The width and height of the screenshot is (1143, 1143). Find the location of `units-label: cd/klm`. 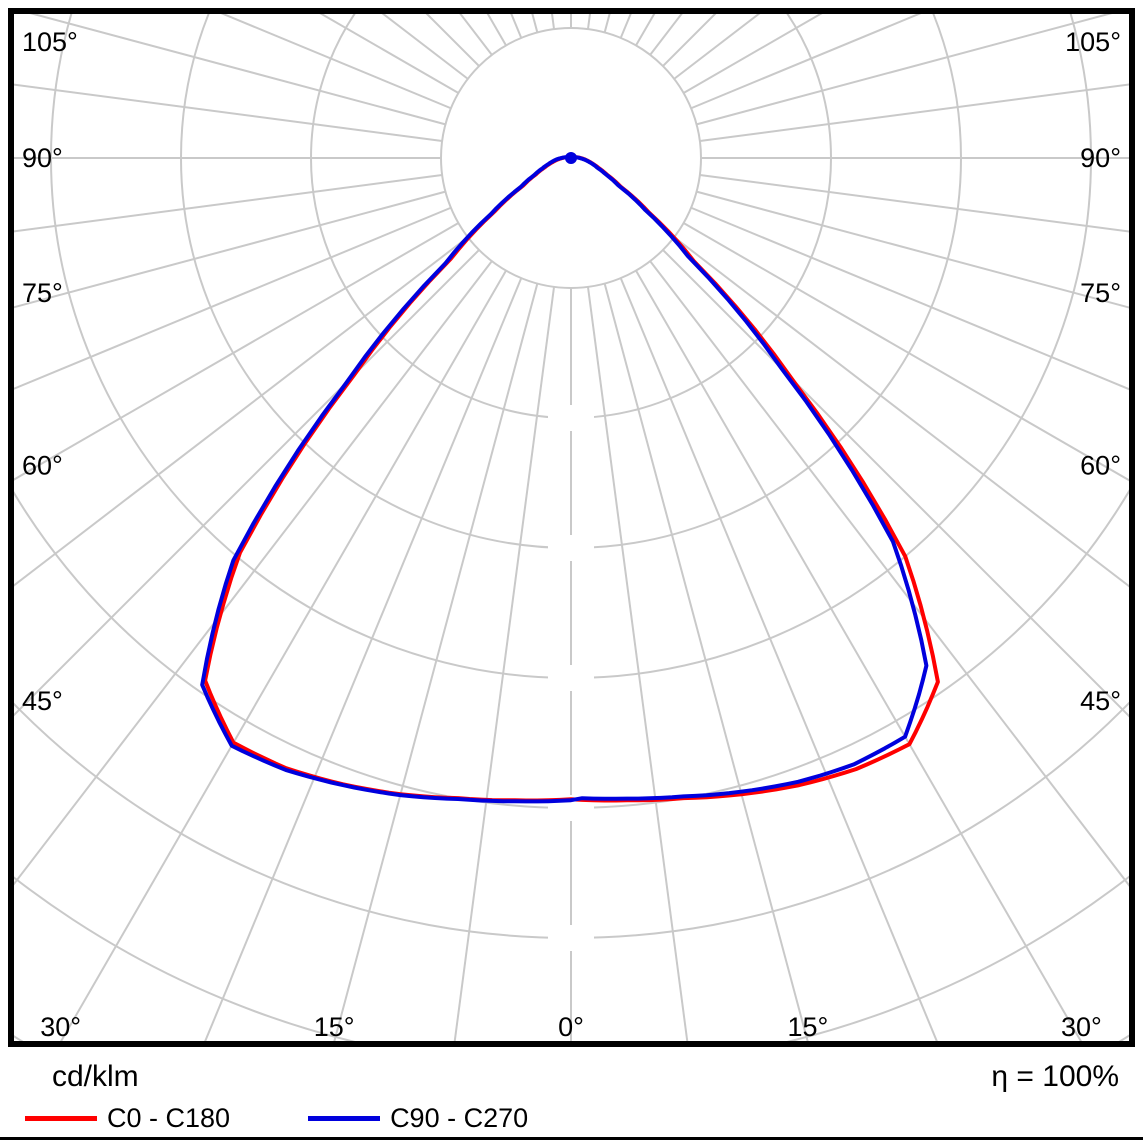

units-label: cd/klm is located at coordinates (95, 1076).